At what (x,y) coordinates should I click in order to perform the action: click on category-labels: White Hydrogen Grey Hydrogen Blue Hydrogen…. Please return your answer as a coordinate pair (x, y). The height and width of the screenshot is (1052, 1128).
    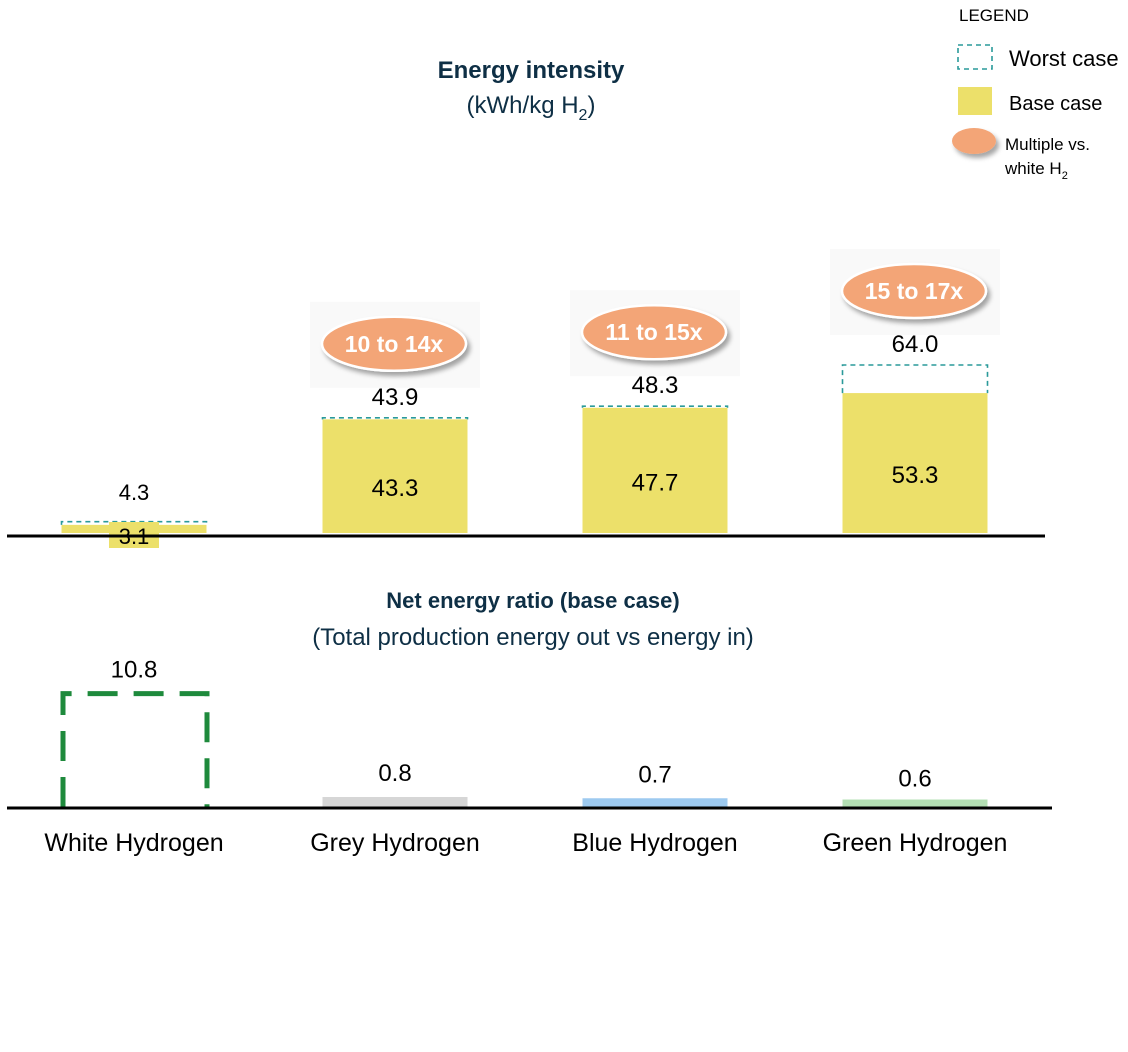
    Looking at the image, I should click on (525, 843).